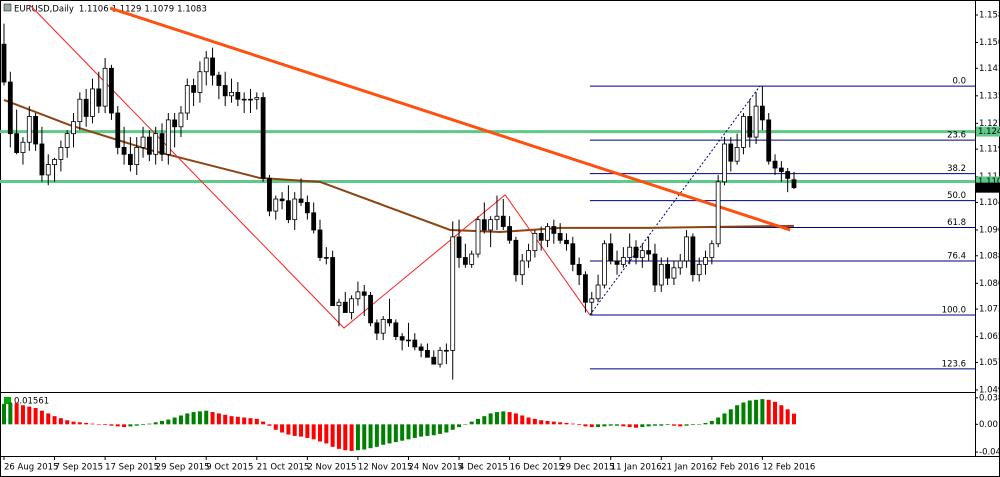  Describe the element at coordinates (587, 468) in the screenshot. I see `x-tick-label: 29 Dec 2015` at that location.